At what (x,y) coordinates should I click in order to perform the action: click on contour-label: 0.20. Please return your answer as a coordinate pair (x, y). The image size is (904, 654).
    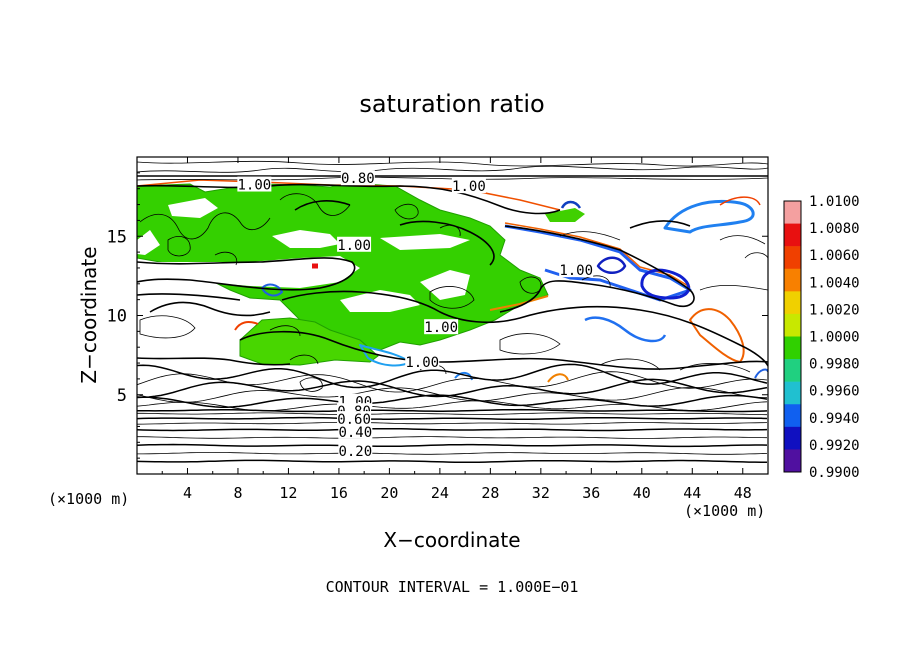
    Looking at the image, I should click on (355, 452).